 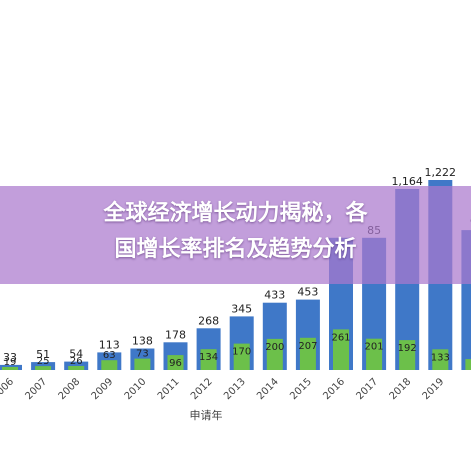 I want to click on label-sub-2007: 25, so click(x=43, y=361).